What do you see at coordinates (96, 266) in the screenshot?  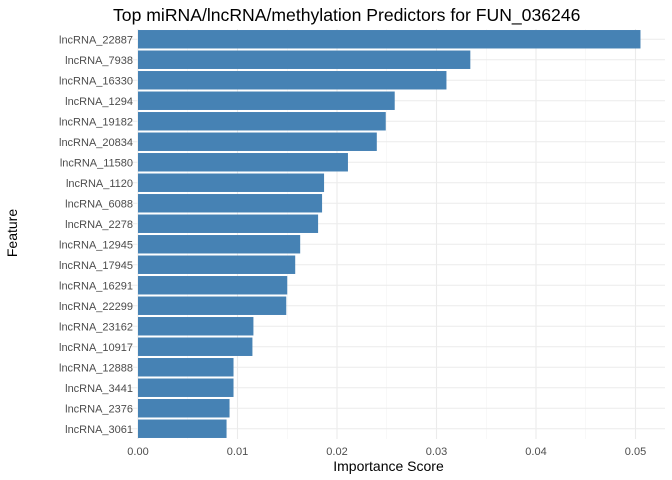 I see `y-tick-label: lncRNA_17945` at bounding box center [96, 266].